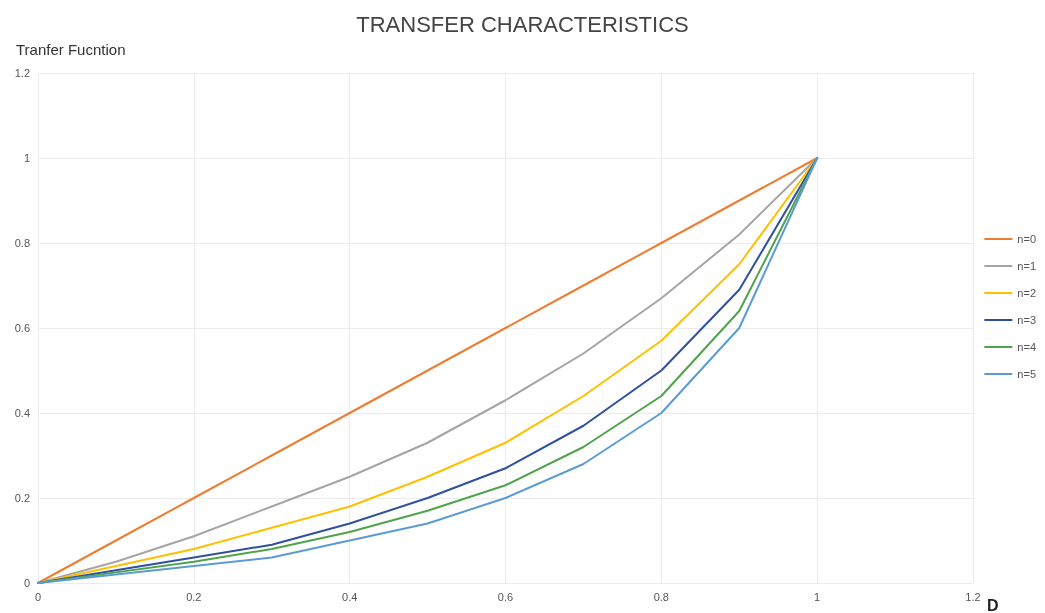 The width and height of the screenshot is (1045, 613). Describe the element at coordinates (1027, 374) in the screenshot. I see `legend-label: n=5` at that location.